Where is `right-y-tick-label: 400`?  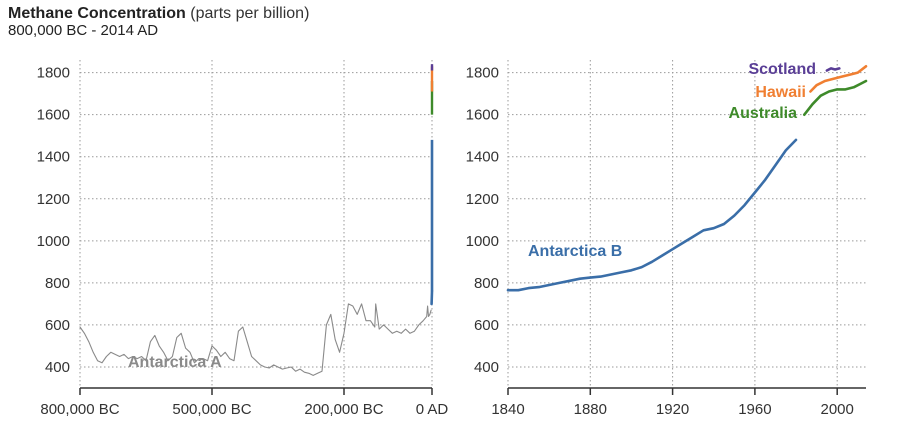 right-y-tick-label: 400 is located at coordinates (486, 367).